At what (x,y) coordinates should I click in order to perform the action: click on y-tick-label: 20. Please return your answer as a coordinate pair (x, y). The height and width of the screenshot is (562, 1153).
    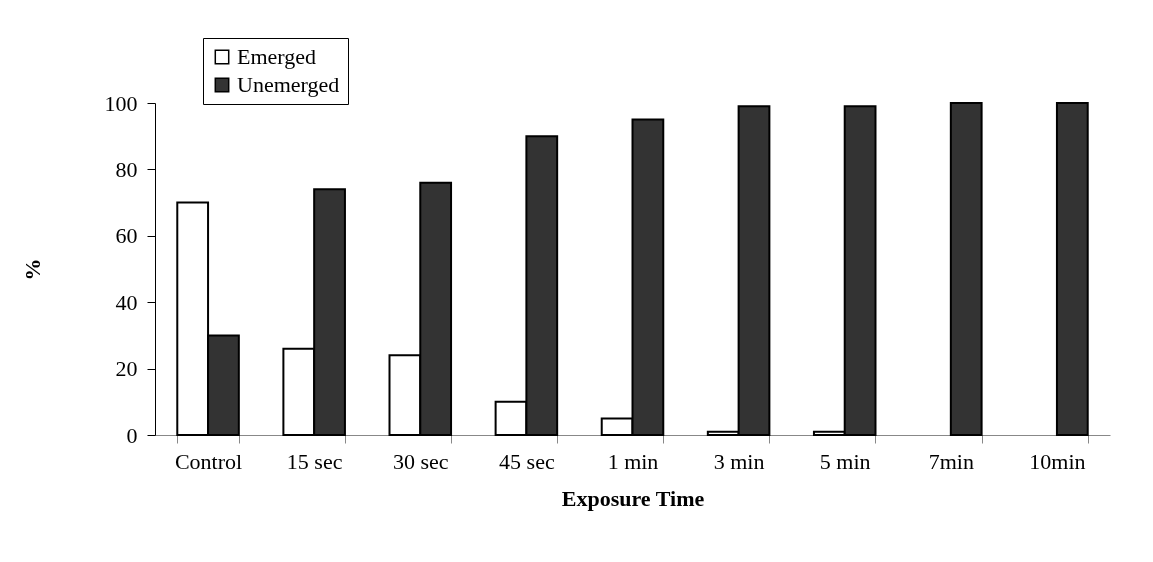
    Looking at the image, I should click on (126, 369).